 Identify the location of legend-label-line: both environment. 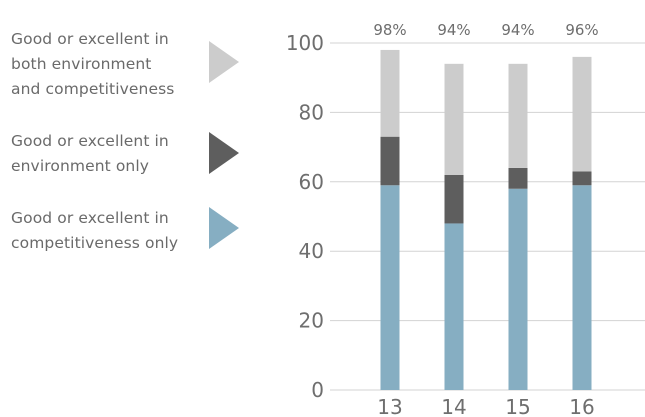
(81, 64).